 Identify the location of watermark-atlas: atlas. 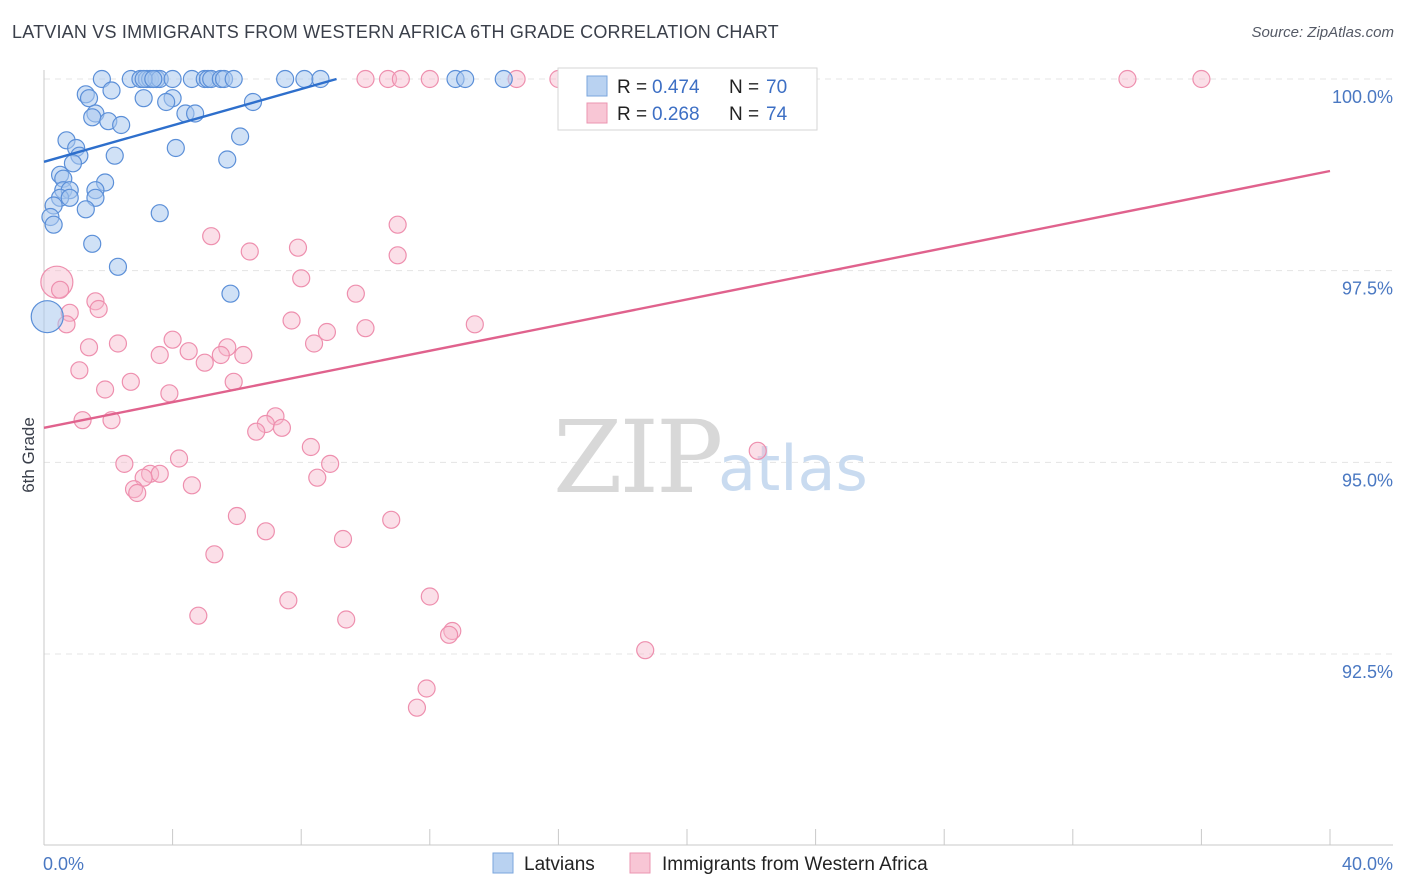
(793, 468).